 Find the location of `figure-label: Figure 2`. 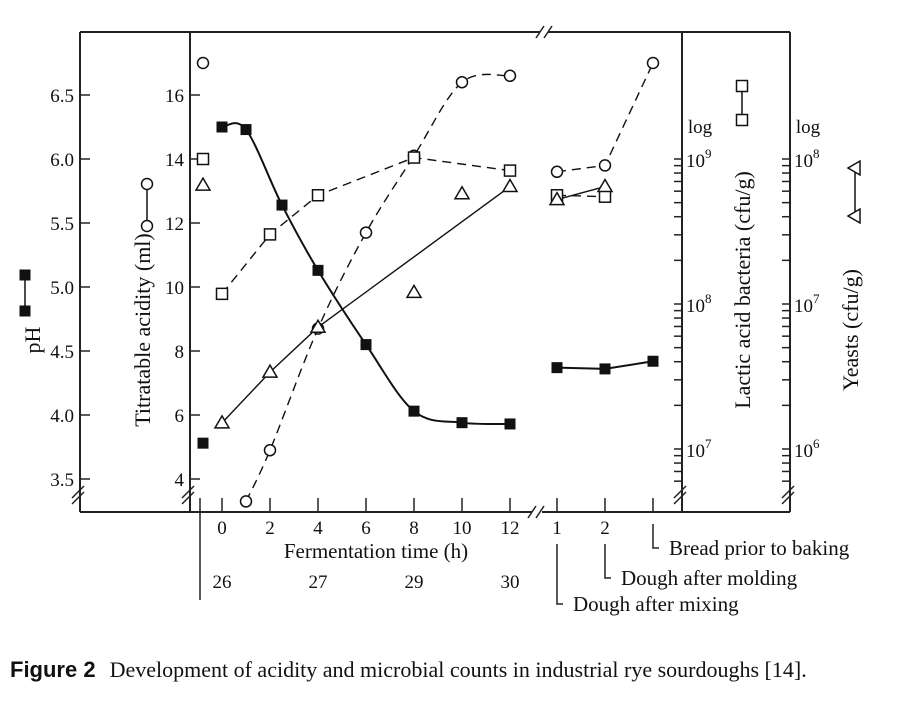

figure-label: Figure 2 is located at coordinates (53, 669).